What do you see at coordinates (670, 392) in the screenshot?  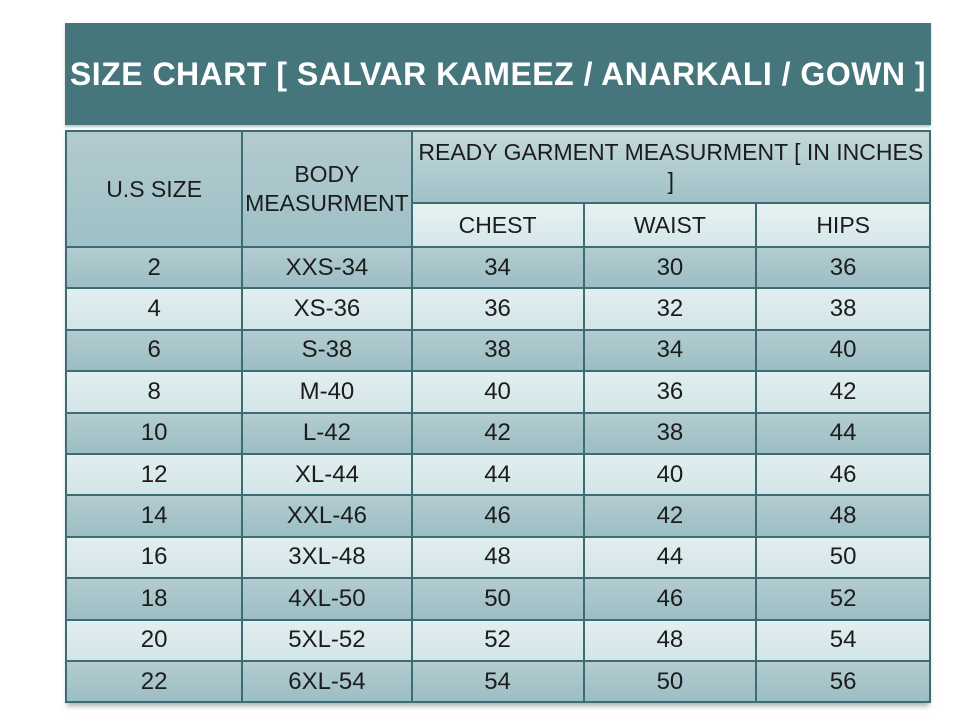 I see `cell-waist: 36` at bounding box center [670, 392].